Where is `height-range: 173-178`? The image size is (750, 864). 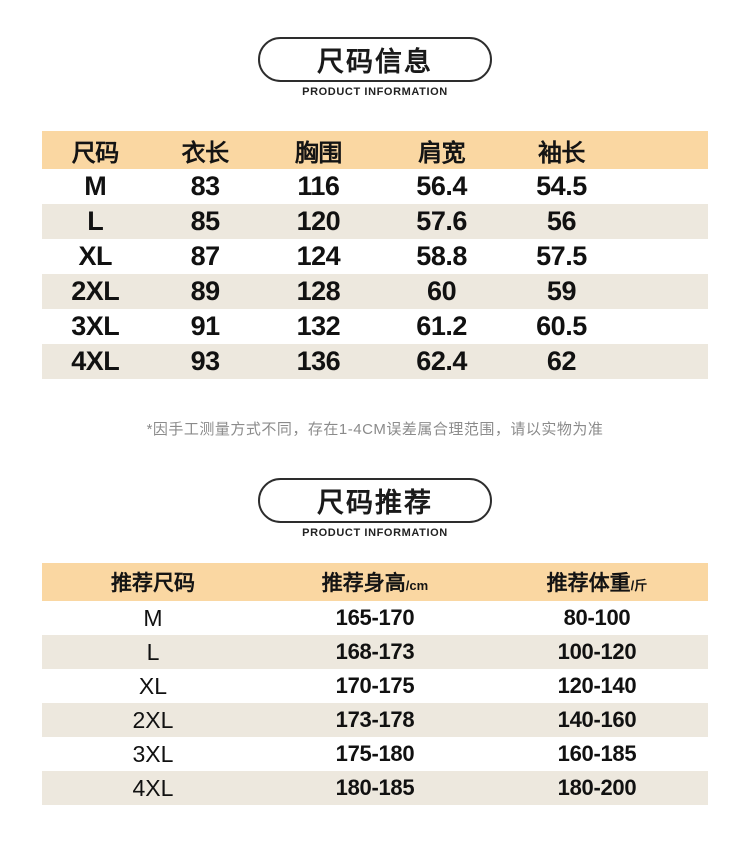
height-range: 173-178 is located at coordinates (375, 719).